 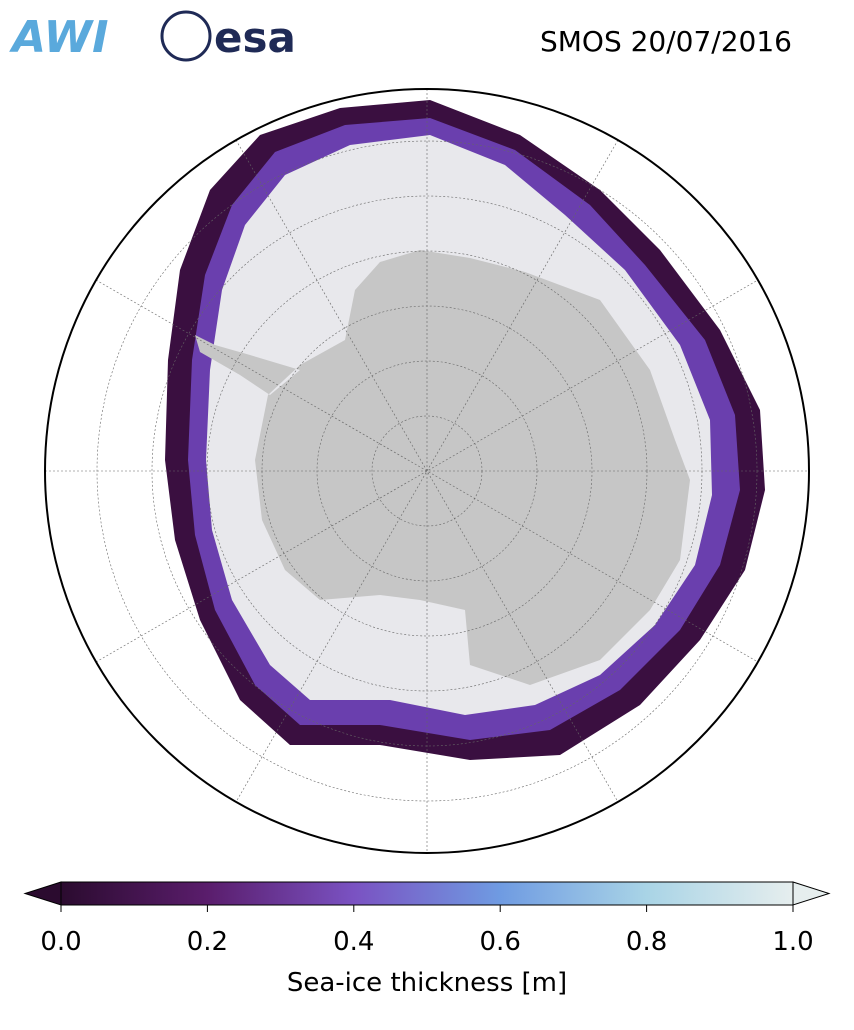 What do you see at coordinates (427, 939) in the screenshot?
I see `colorbar: Sea-ice thickness [m] 0.0 0.2 0.4 0.6 0.8 1.0` at bounding box center [427, 939].